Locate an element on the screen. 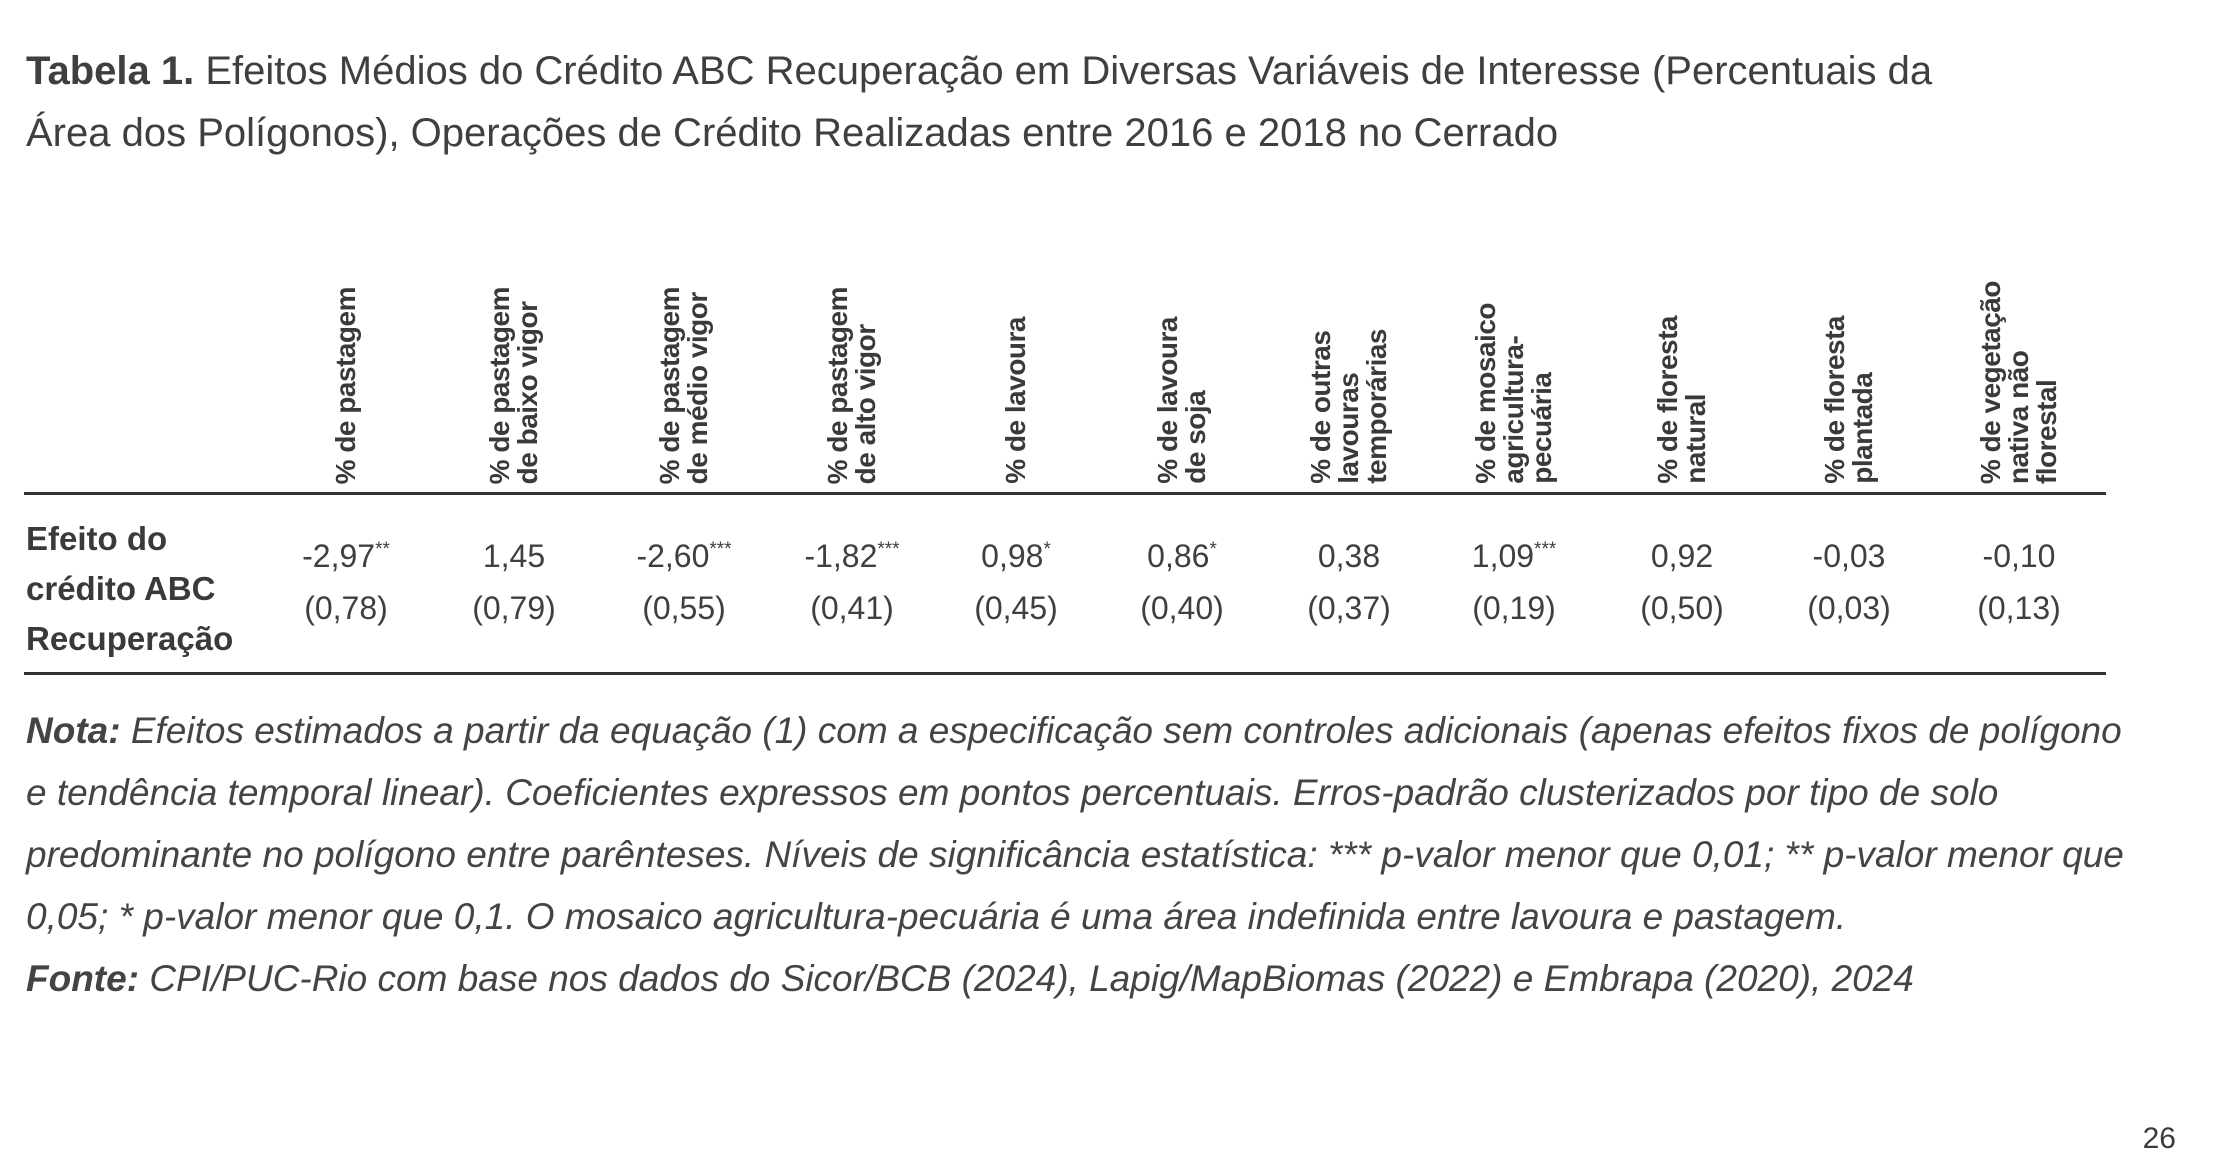  column-header-6: % de lavoura de soja is located at coordinates (1182, 359).